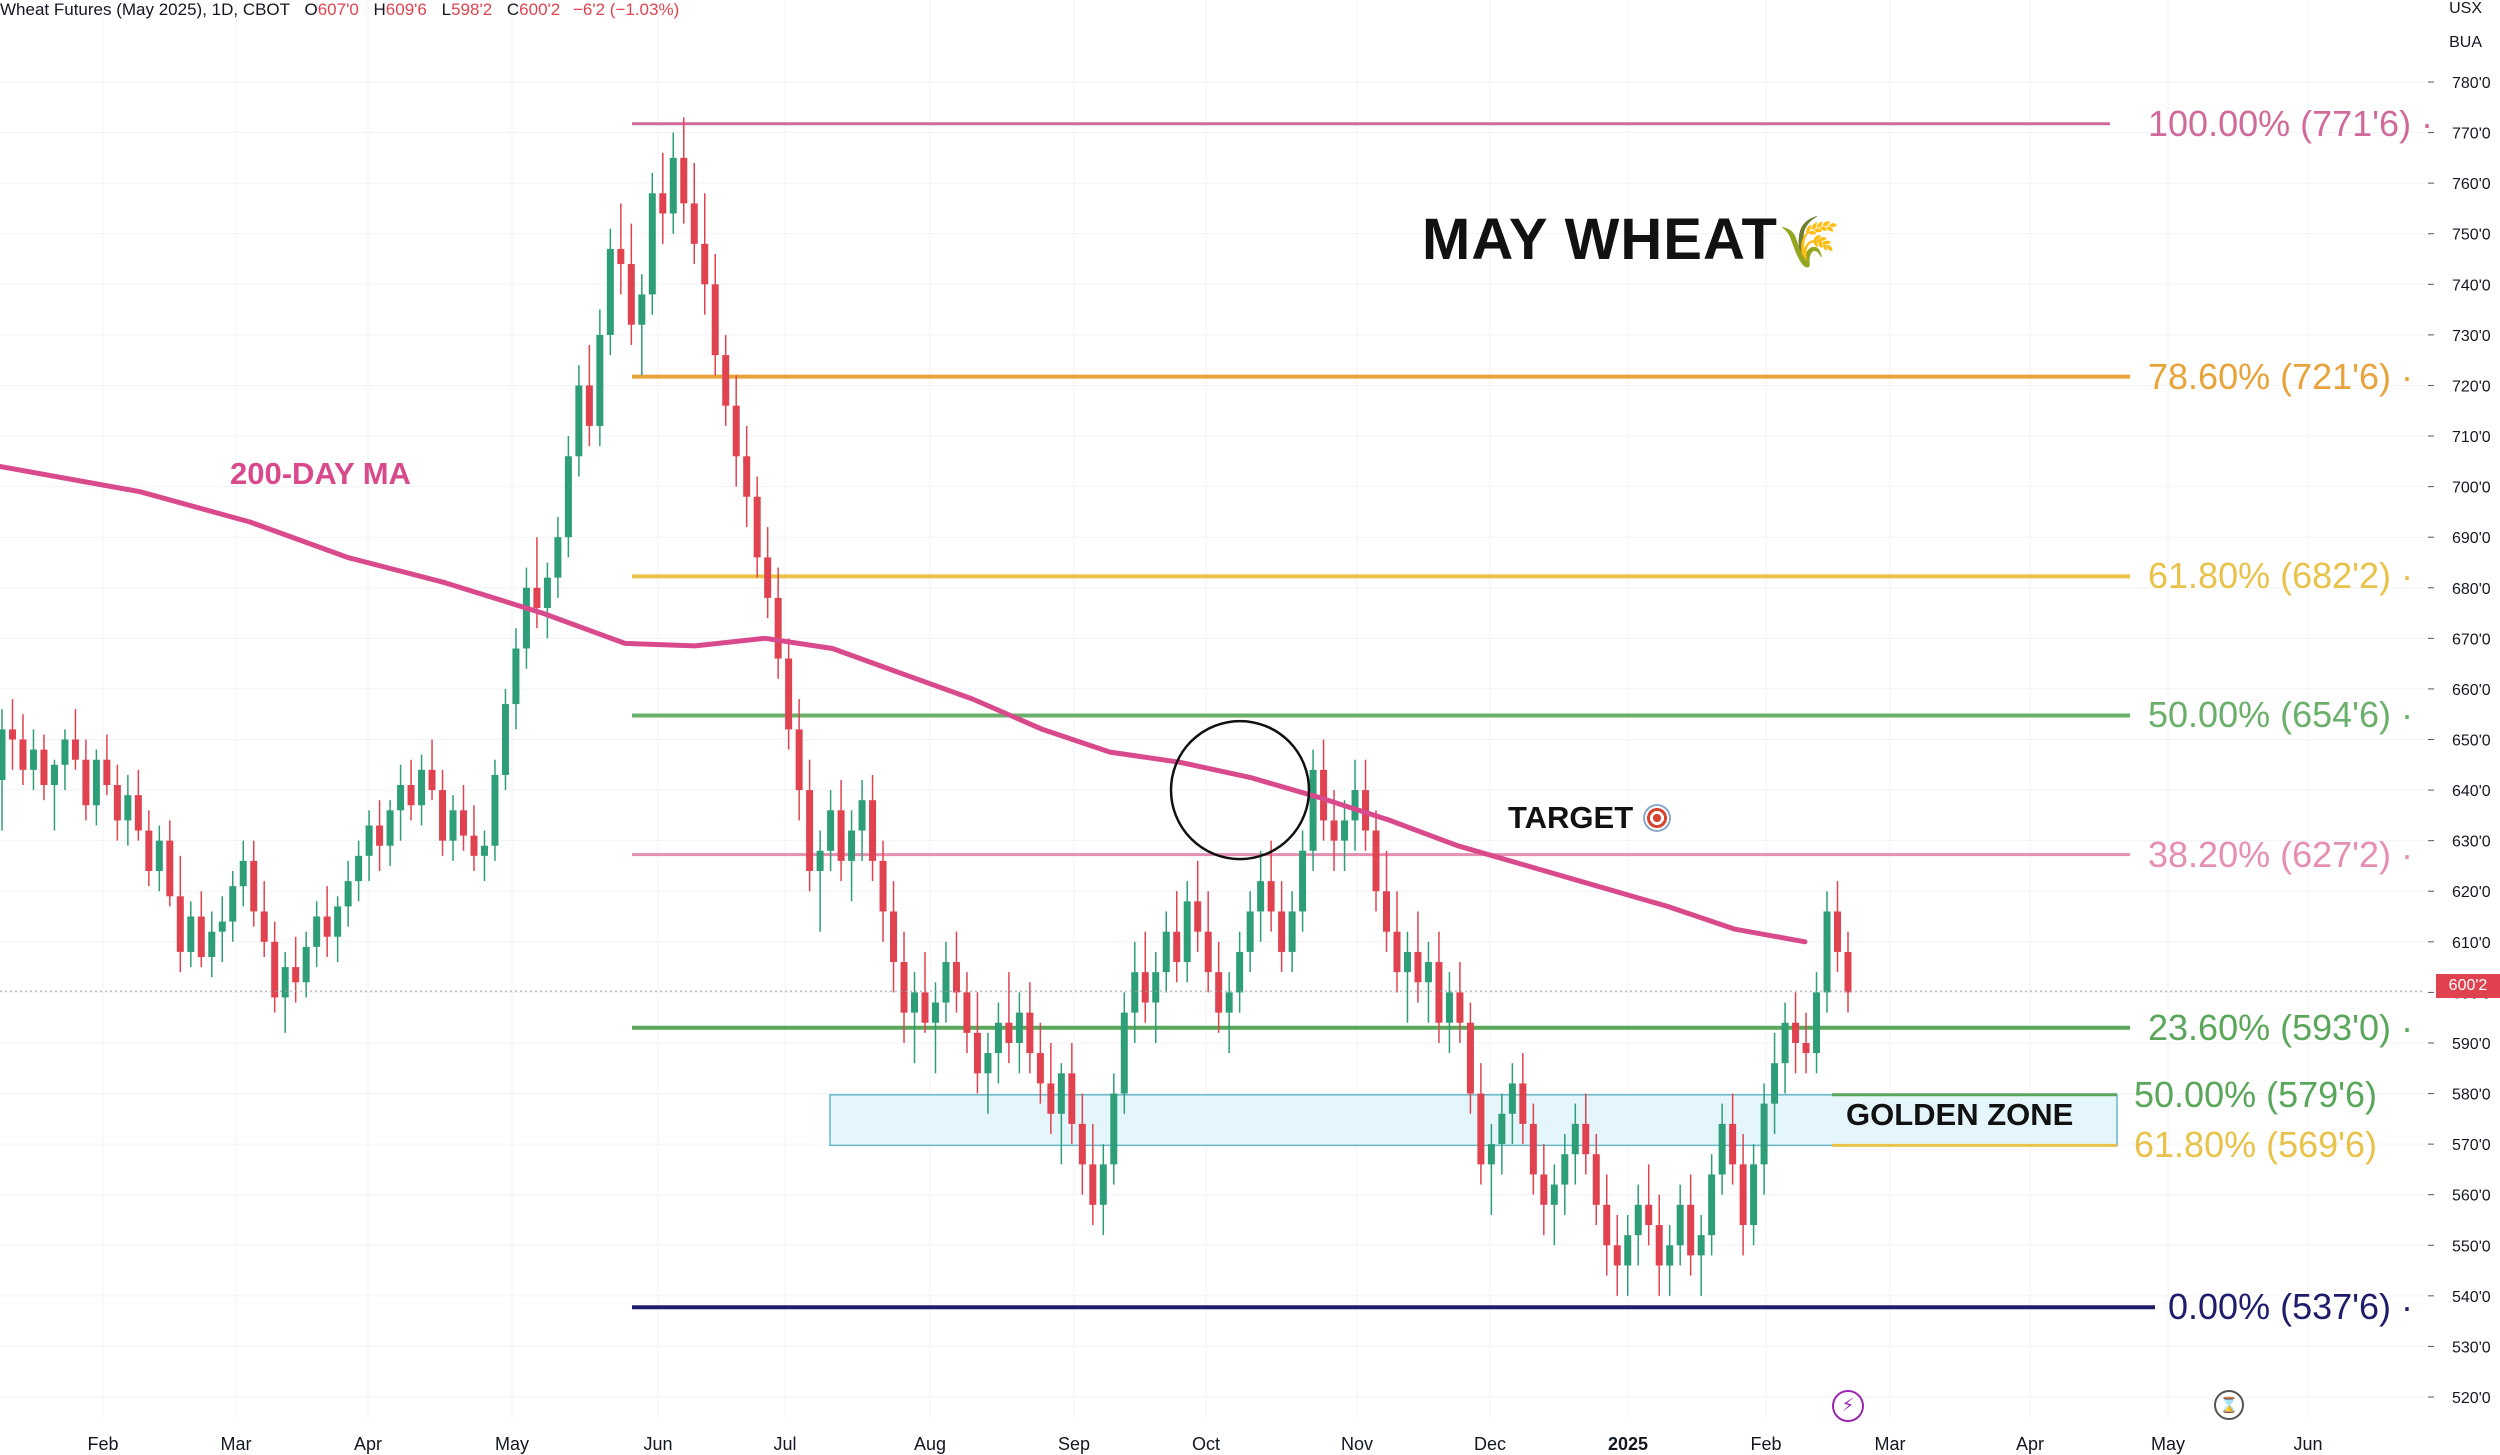  I want to click on y-tick-label: 530'0, so click(2471, 1347).